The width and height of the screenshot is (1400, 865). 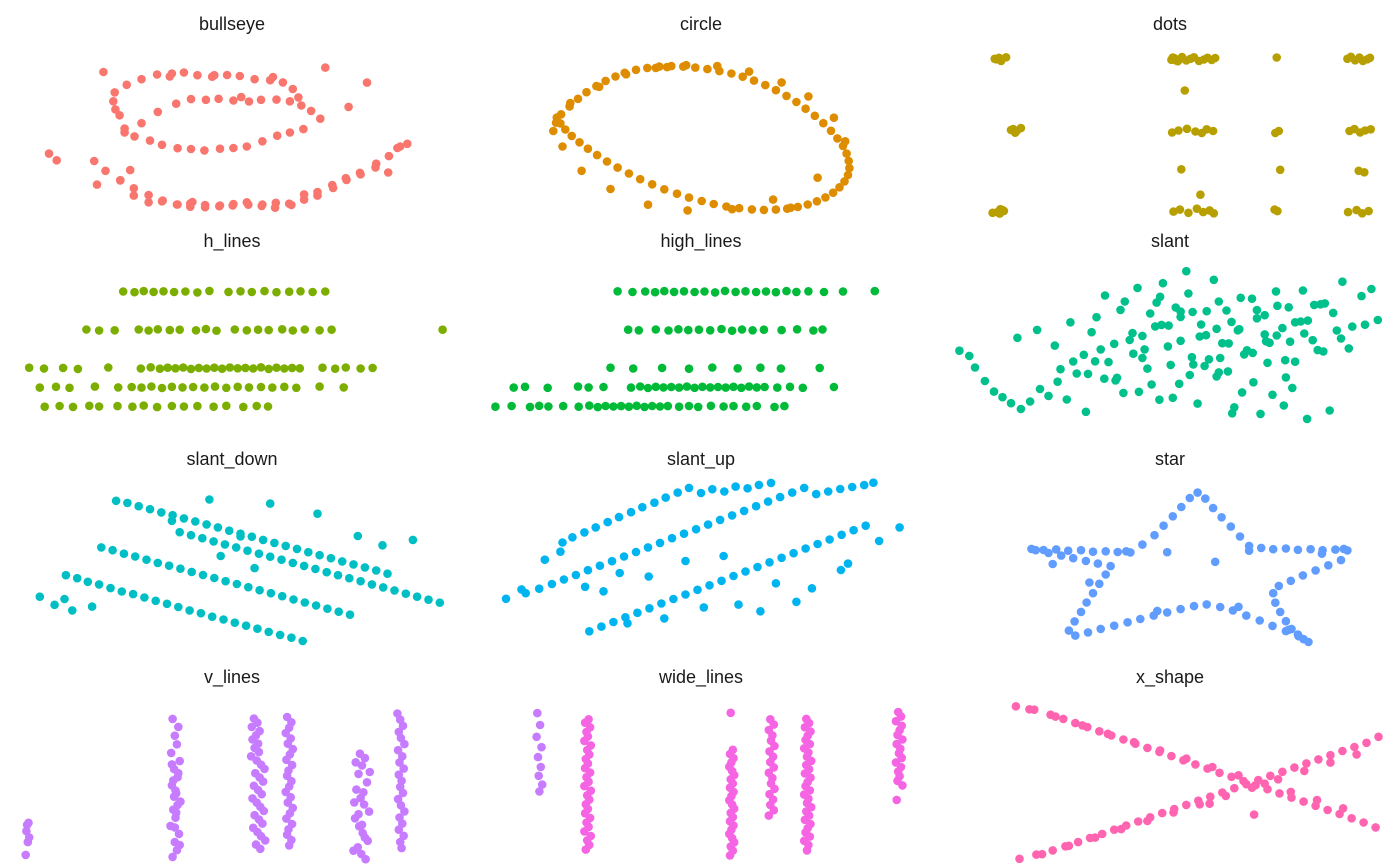 I want to click on facet-star: star, so click(x=1189, y=548).